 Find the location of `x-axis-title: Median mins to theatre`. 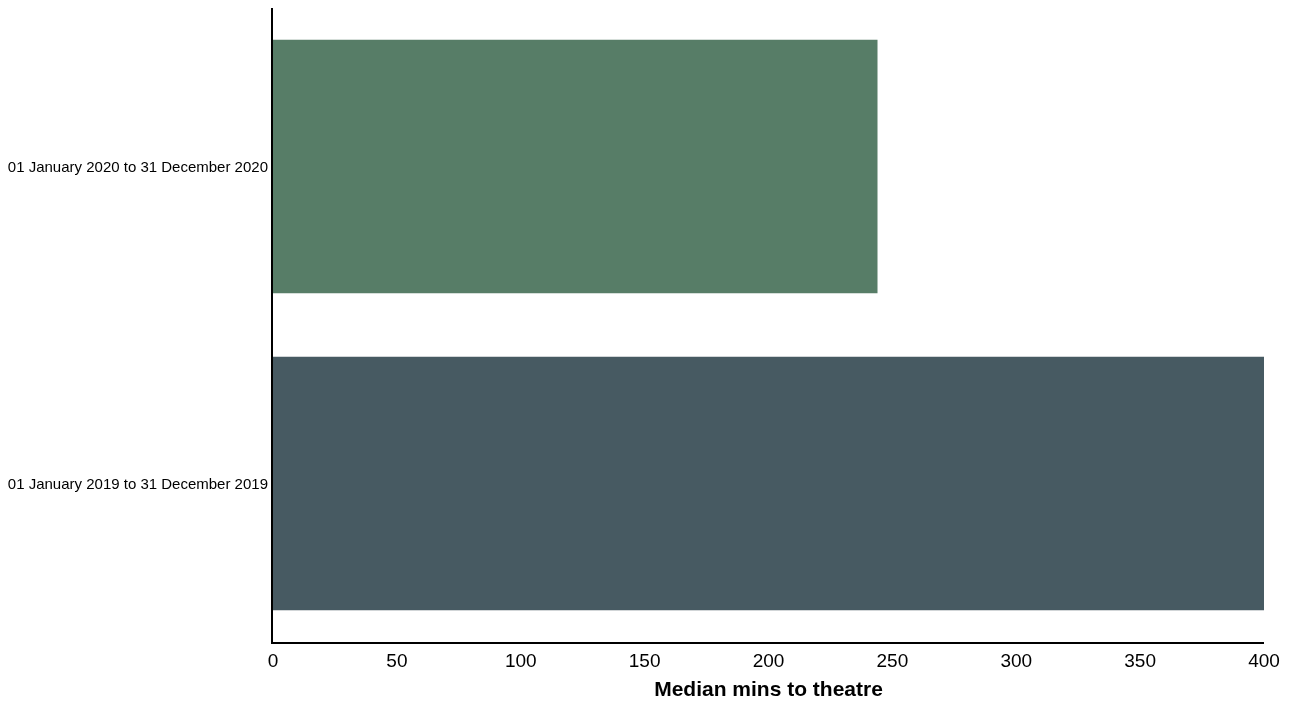

x-axis-title: Median mins to theatre is located at coordinates (768, 689).